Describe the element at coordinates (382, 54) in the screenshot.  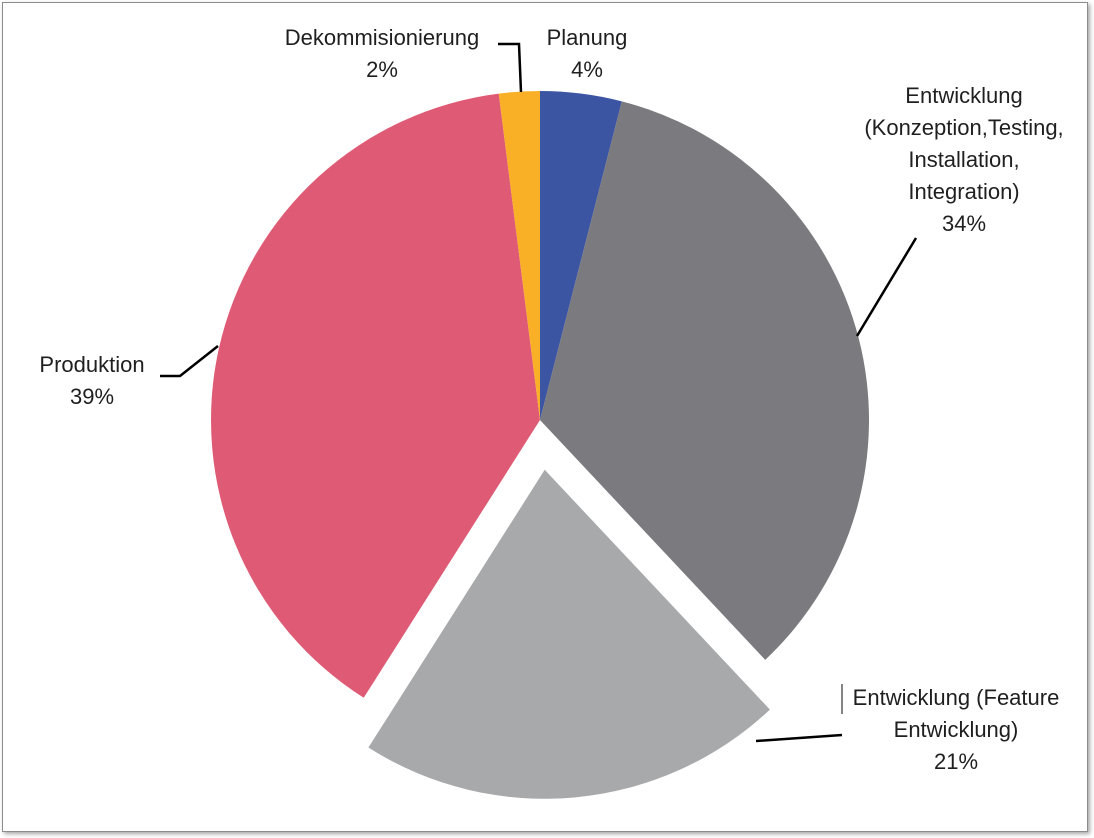
I see `label-dekommisionierung: Dekommisionierung 2%` at that location.